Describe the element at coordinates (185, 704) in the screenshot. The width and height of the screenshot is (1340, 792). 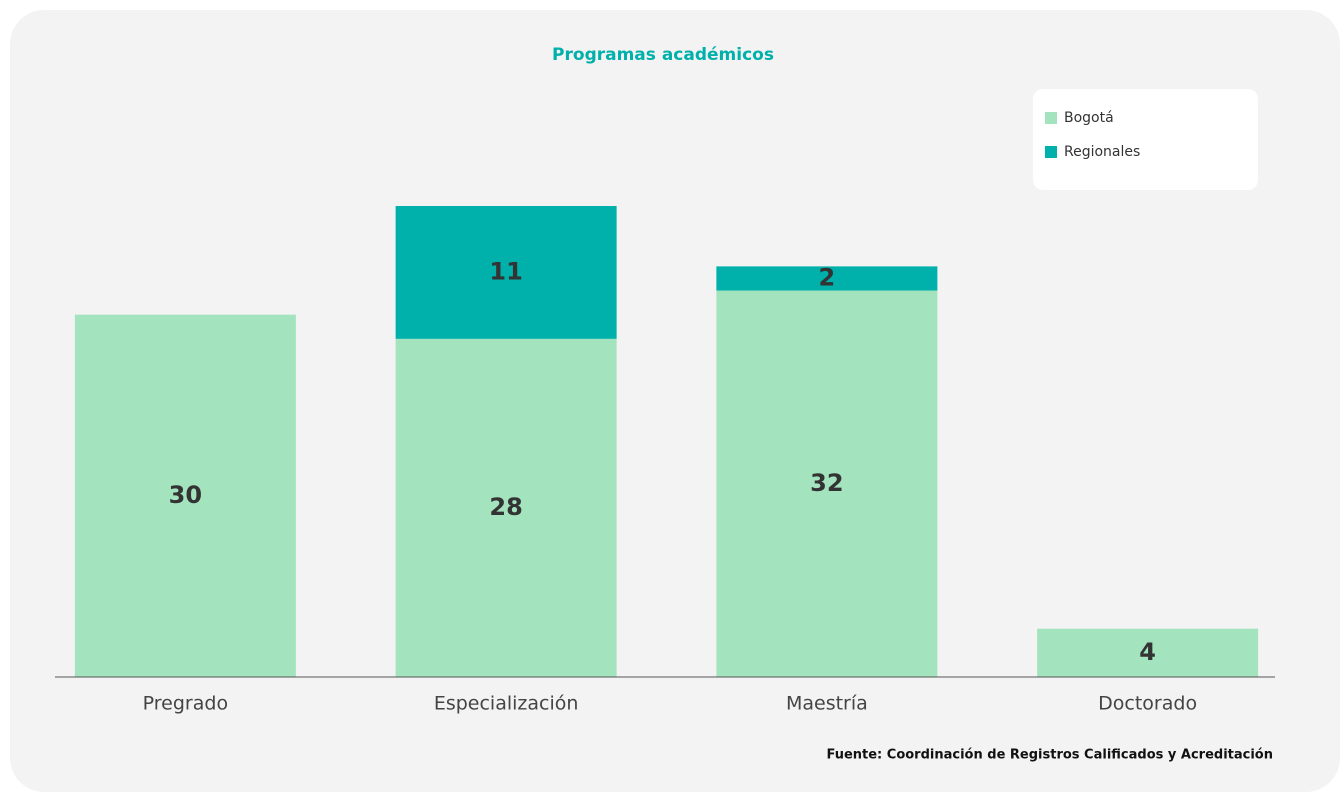
I see `x-tick-label: Pregrado` at that location.